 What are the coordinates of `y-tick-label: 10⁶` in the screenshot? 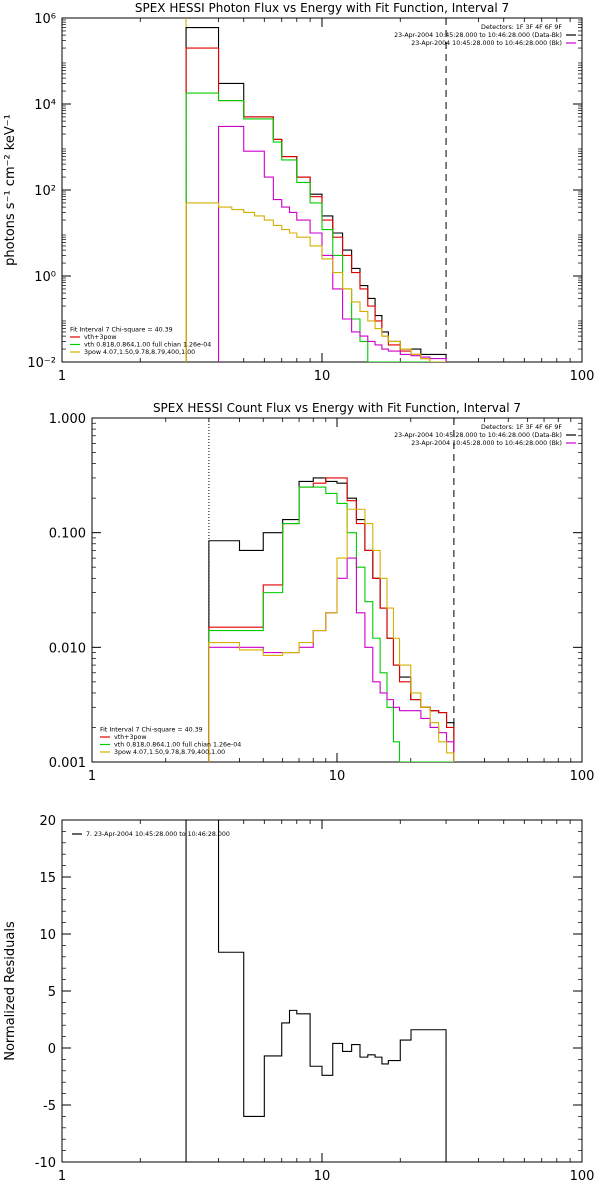 It's located at (45, 19).